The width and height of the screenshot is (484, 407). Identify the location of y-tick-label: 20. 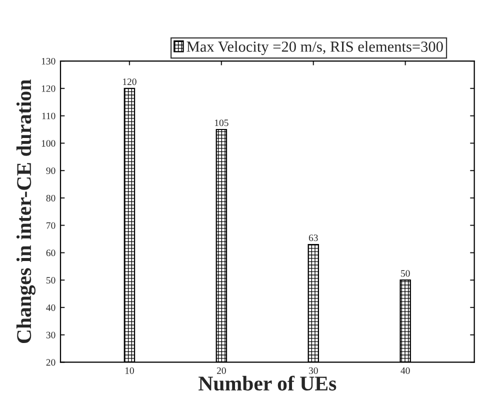
(51, 362).